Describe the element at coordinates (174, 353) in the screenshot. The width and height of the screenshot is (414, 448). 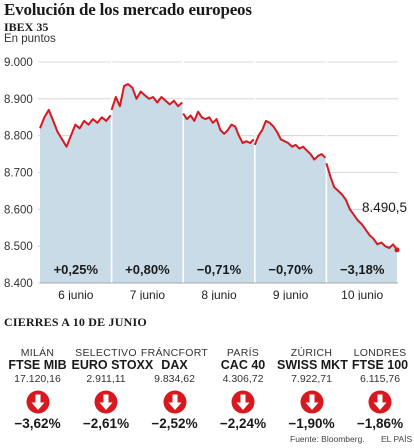
I see `market-city: FRÁNCFORT` at that location.